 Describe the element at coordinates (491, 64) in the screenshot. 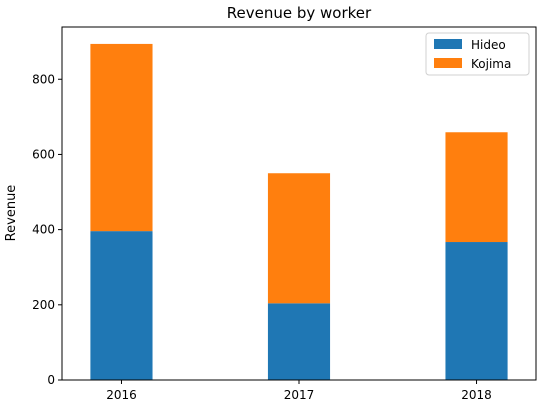

I see `legend-label-kojima: Kojima` at that location.